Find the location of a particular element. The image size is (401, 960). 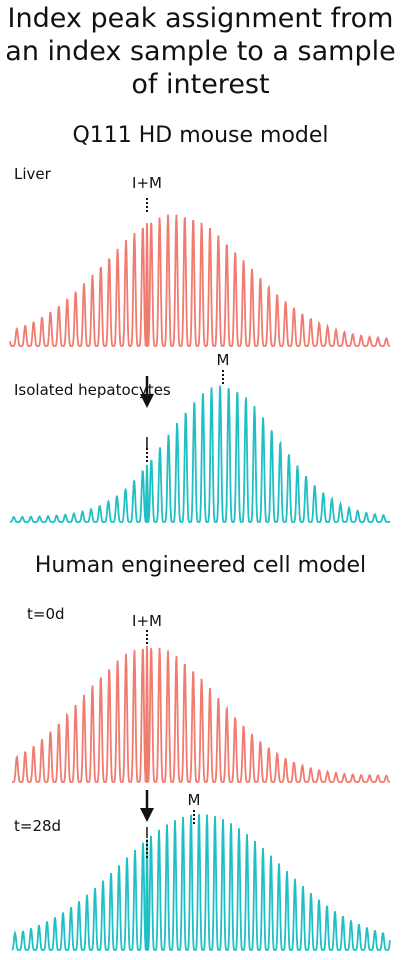

trace-liver is located at coordinates (199, 272).